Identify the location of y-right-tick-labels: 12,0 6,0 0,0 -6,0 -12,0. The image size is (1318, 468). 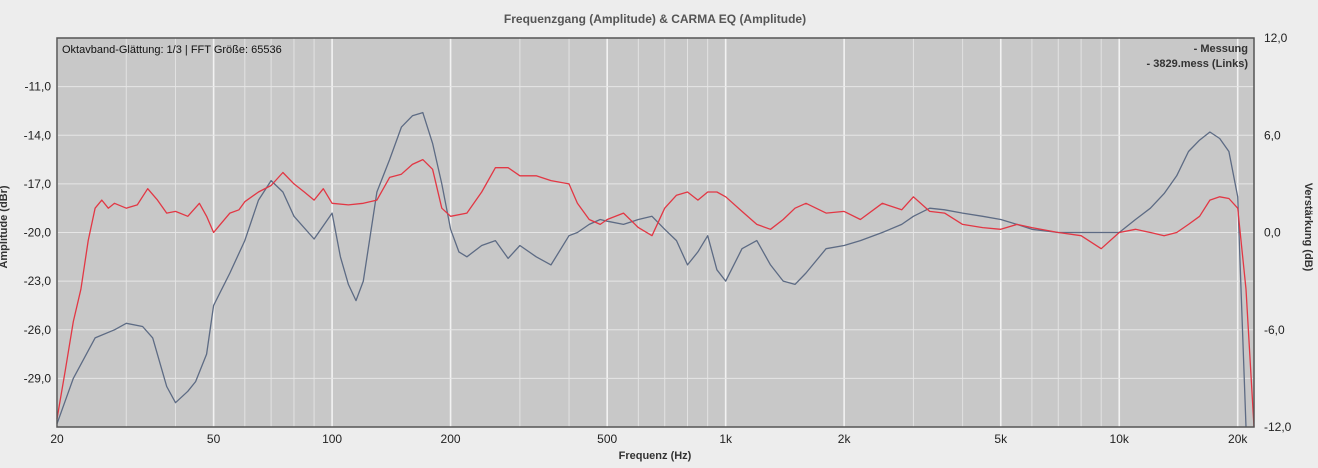
(1278, 232).